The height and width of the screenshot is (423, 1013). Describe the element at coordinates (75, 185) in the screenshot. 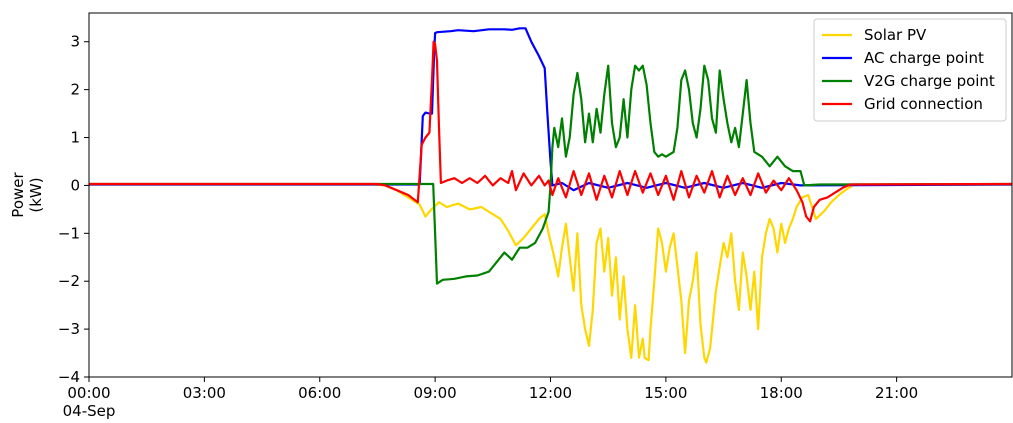

I see `y-tick-label: 0` at that location.